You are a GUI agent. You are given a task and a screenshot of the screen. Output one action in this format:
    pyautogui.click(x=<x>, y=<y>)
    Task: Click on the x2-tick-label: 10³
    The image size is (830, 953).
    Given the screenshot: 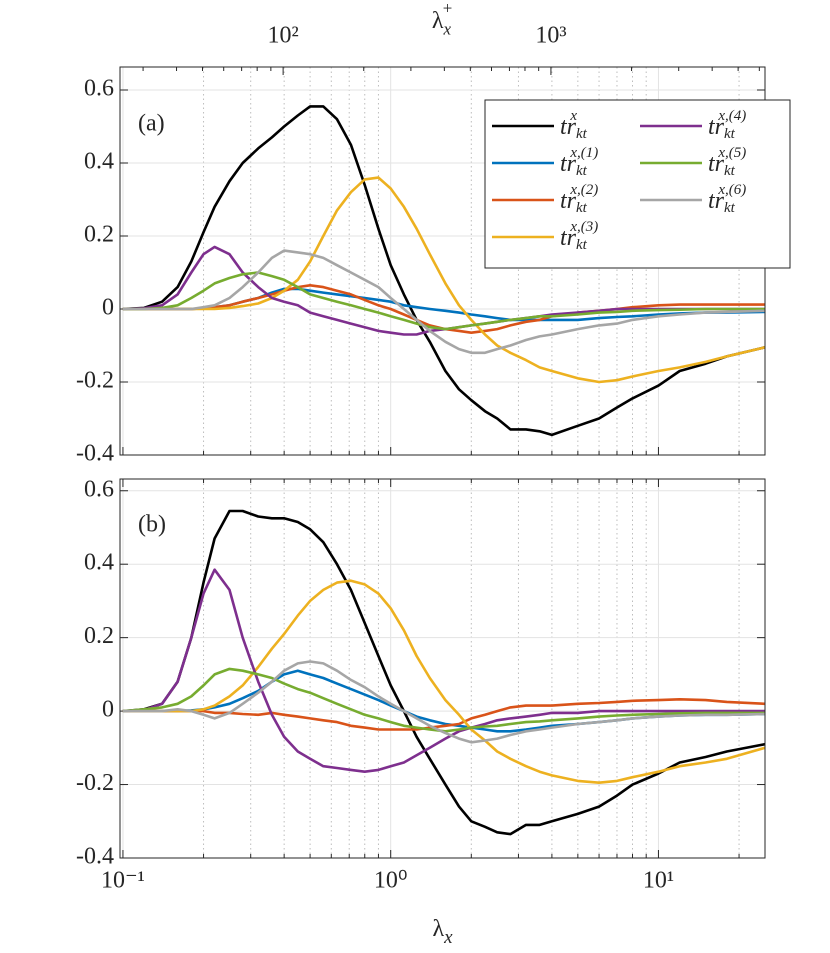 What is the action you would take?
    pyautogui.click(x=550, y=36)
    